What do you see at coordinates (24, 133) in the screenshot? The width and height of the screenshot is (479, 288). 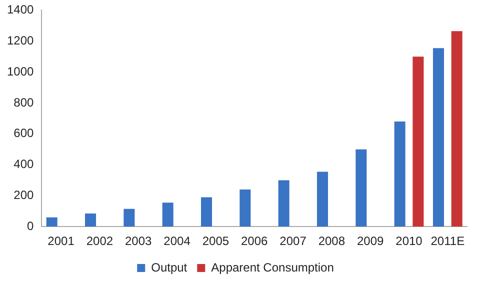 I see `y-tick-label: 600` at bounding box center [24, 133].